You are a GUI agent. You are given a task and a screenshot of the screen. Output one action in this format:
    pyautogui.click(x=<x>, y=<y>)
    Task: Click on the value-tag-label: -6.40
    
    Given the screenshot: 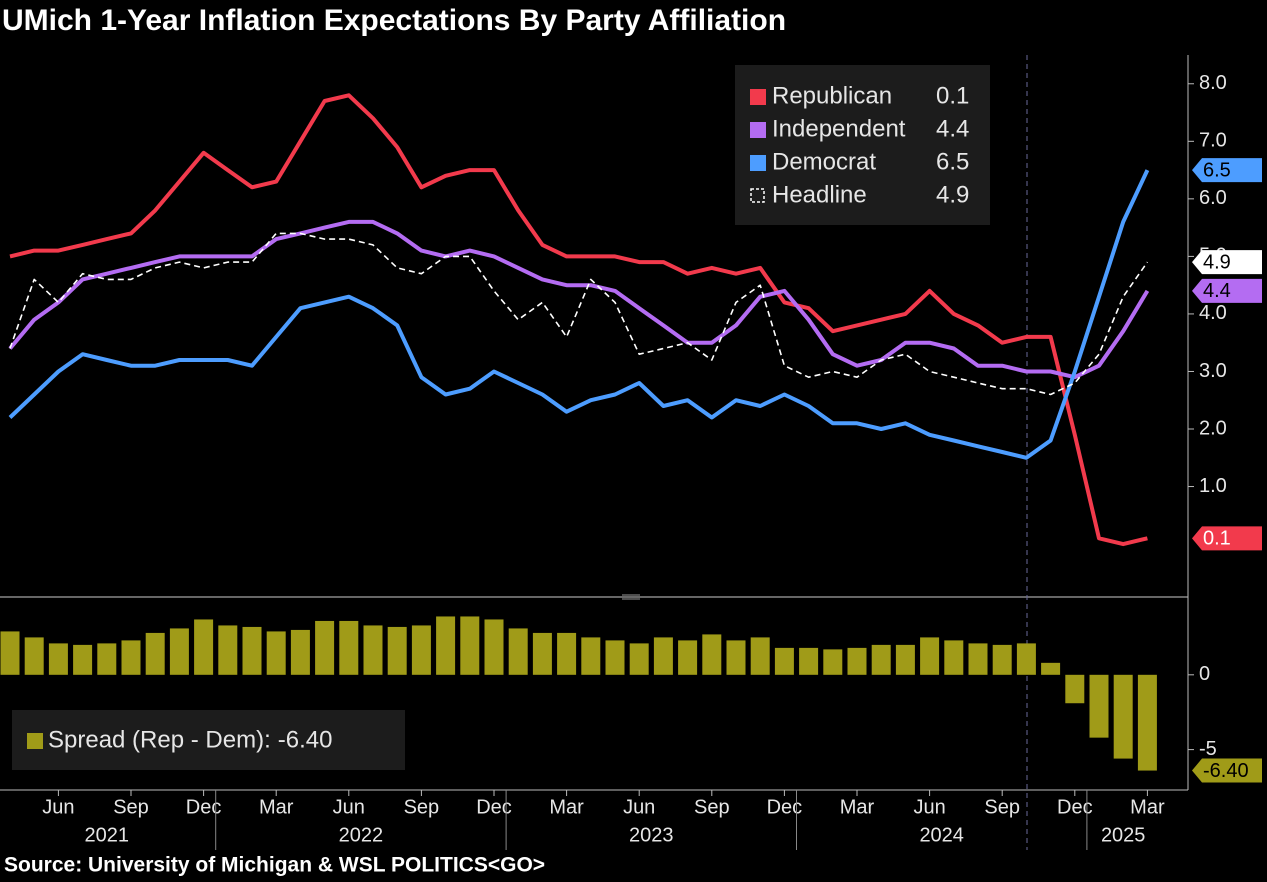 What is the action you would take?
    pyautogui.click(x=1226, y=771)
    